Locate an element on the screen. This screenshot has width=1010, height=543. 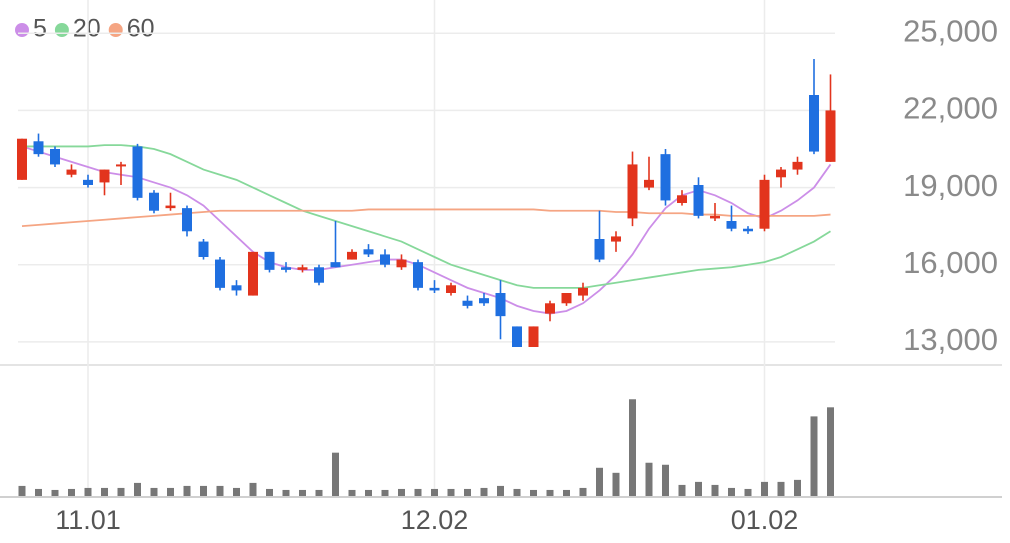
y-tick-label: 13,000 is located at coordinates (950, 339).